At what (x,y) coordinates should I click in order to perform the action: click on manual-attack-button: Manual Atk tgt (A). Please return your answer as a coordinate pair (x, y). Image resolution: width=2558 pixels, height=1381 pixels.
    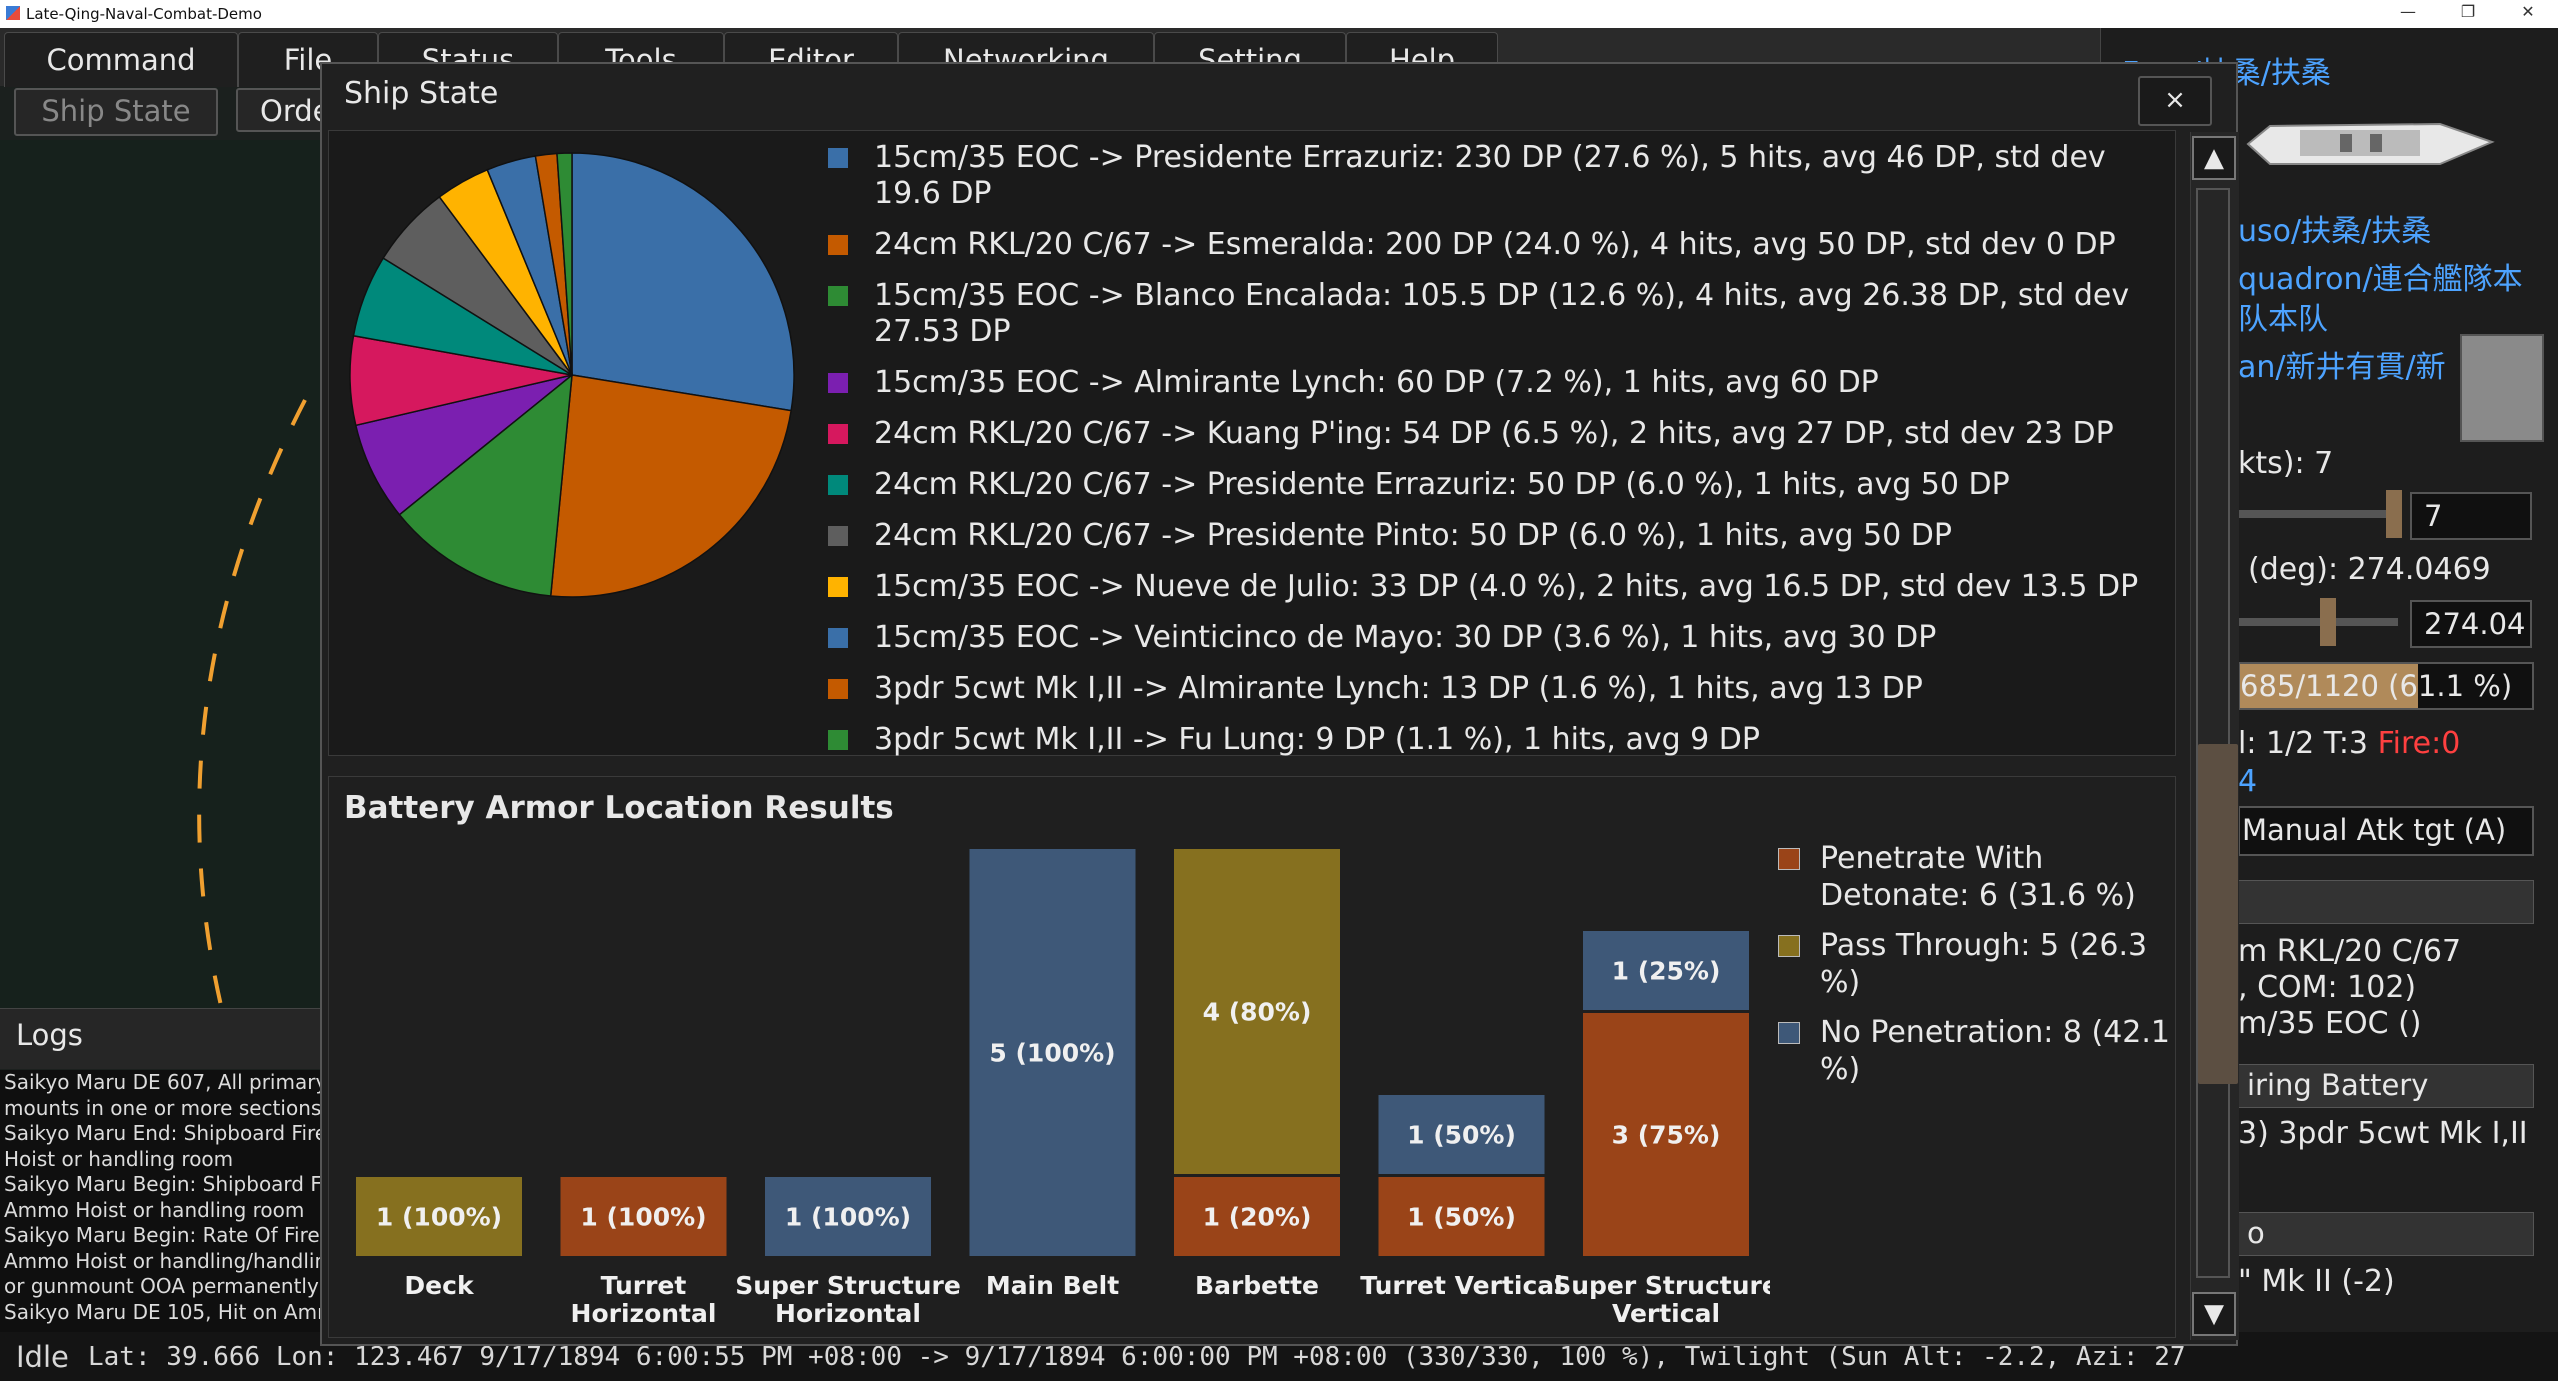
    Looking at the image, I should click on (2386, 831).